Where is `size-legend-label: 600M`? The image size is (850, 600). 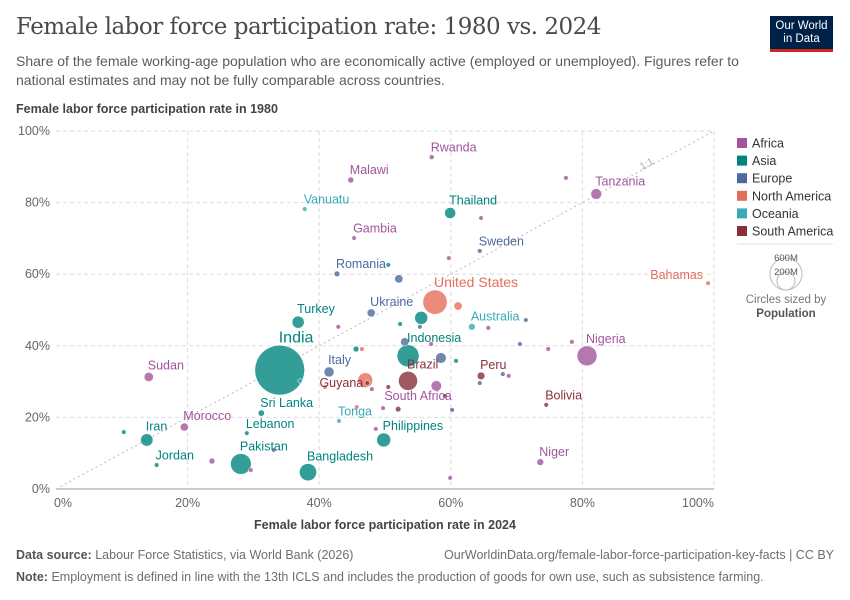 size-legend-label: 600M is located at coordinates (786, 258).